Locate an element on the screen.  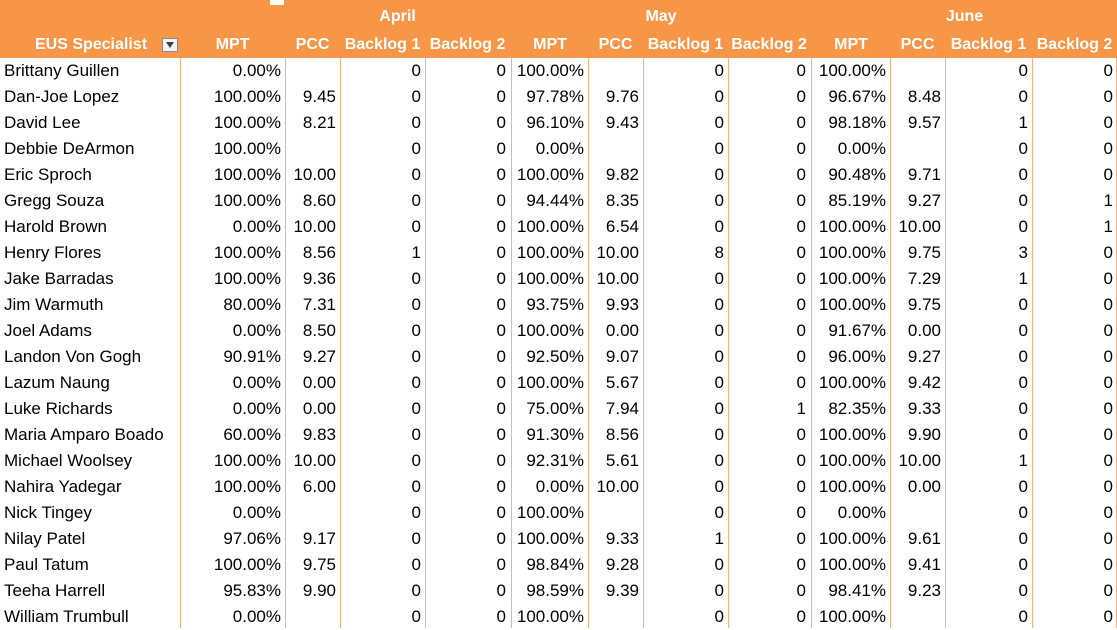
specialist-name-cell: Joel Adams is located at coordinates (48, 330).